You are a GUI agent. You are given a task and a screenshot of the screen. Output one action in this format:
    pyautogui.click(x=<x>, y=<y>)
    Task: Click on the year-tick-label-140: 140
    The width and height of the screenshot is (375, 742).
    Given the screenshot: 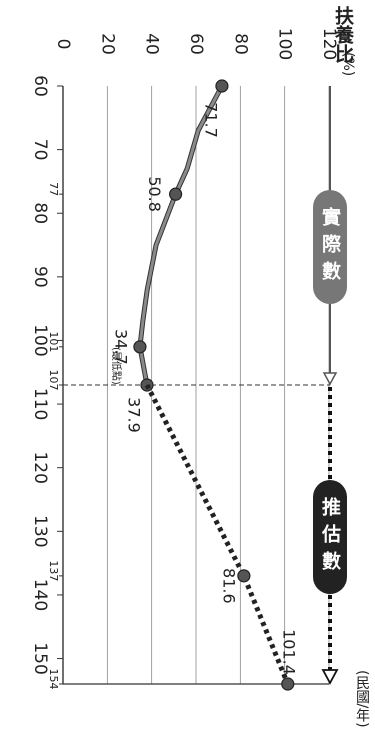 What is the action you would take?
    pyautogui.click(x=40, y=595)
    